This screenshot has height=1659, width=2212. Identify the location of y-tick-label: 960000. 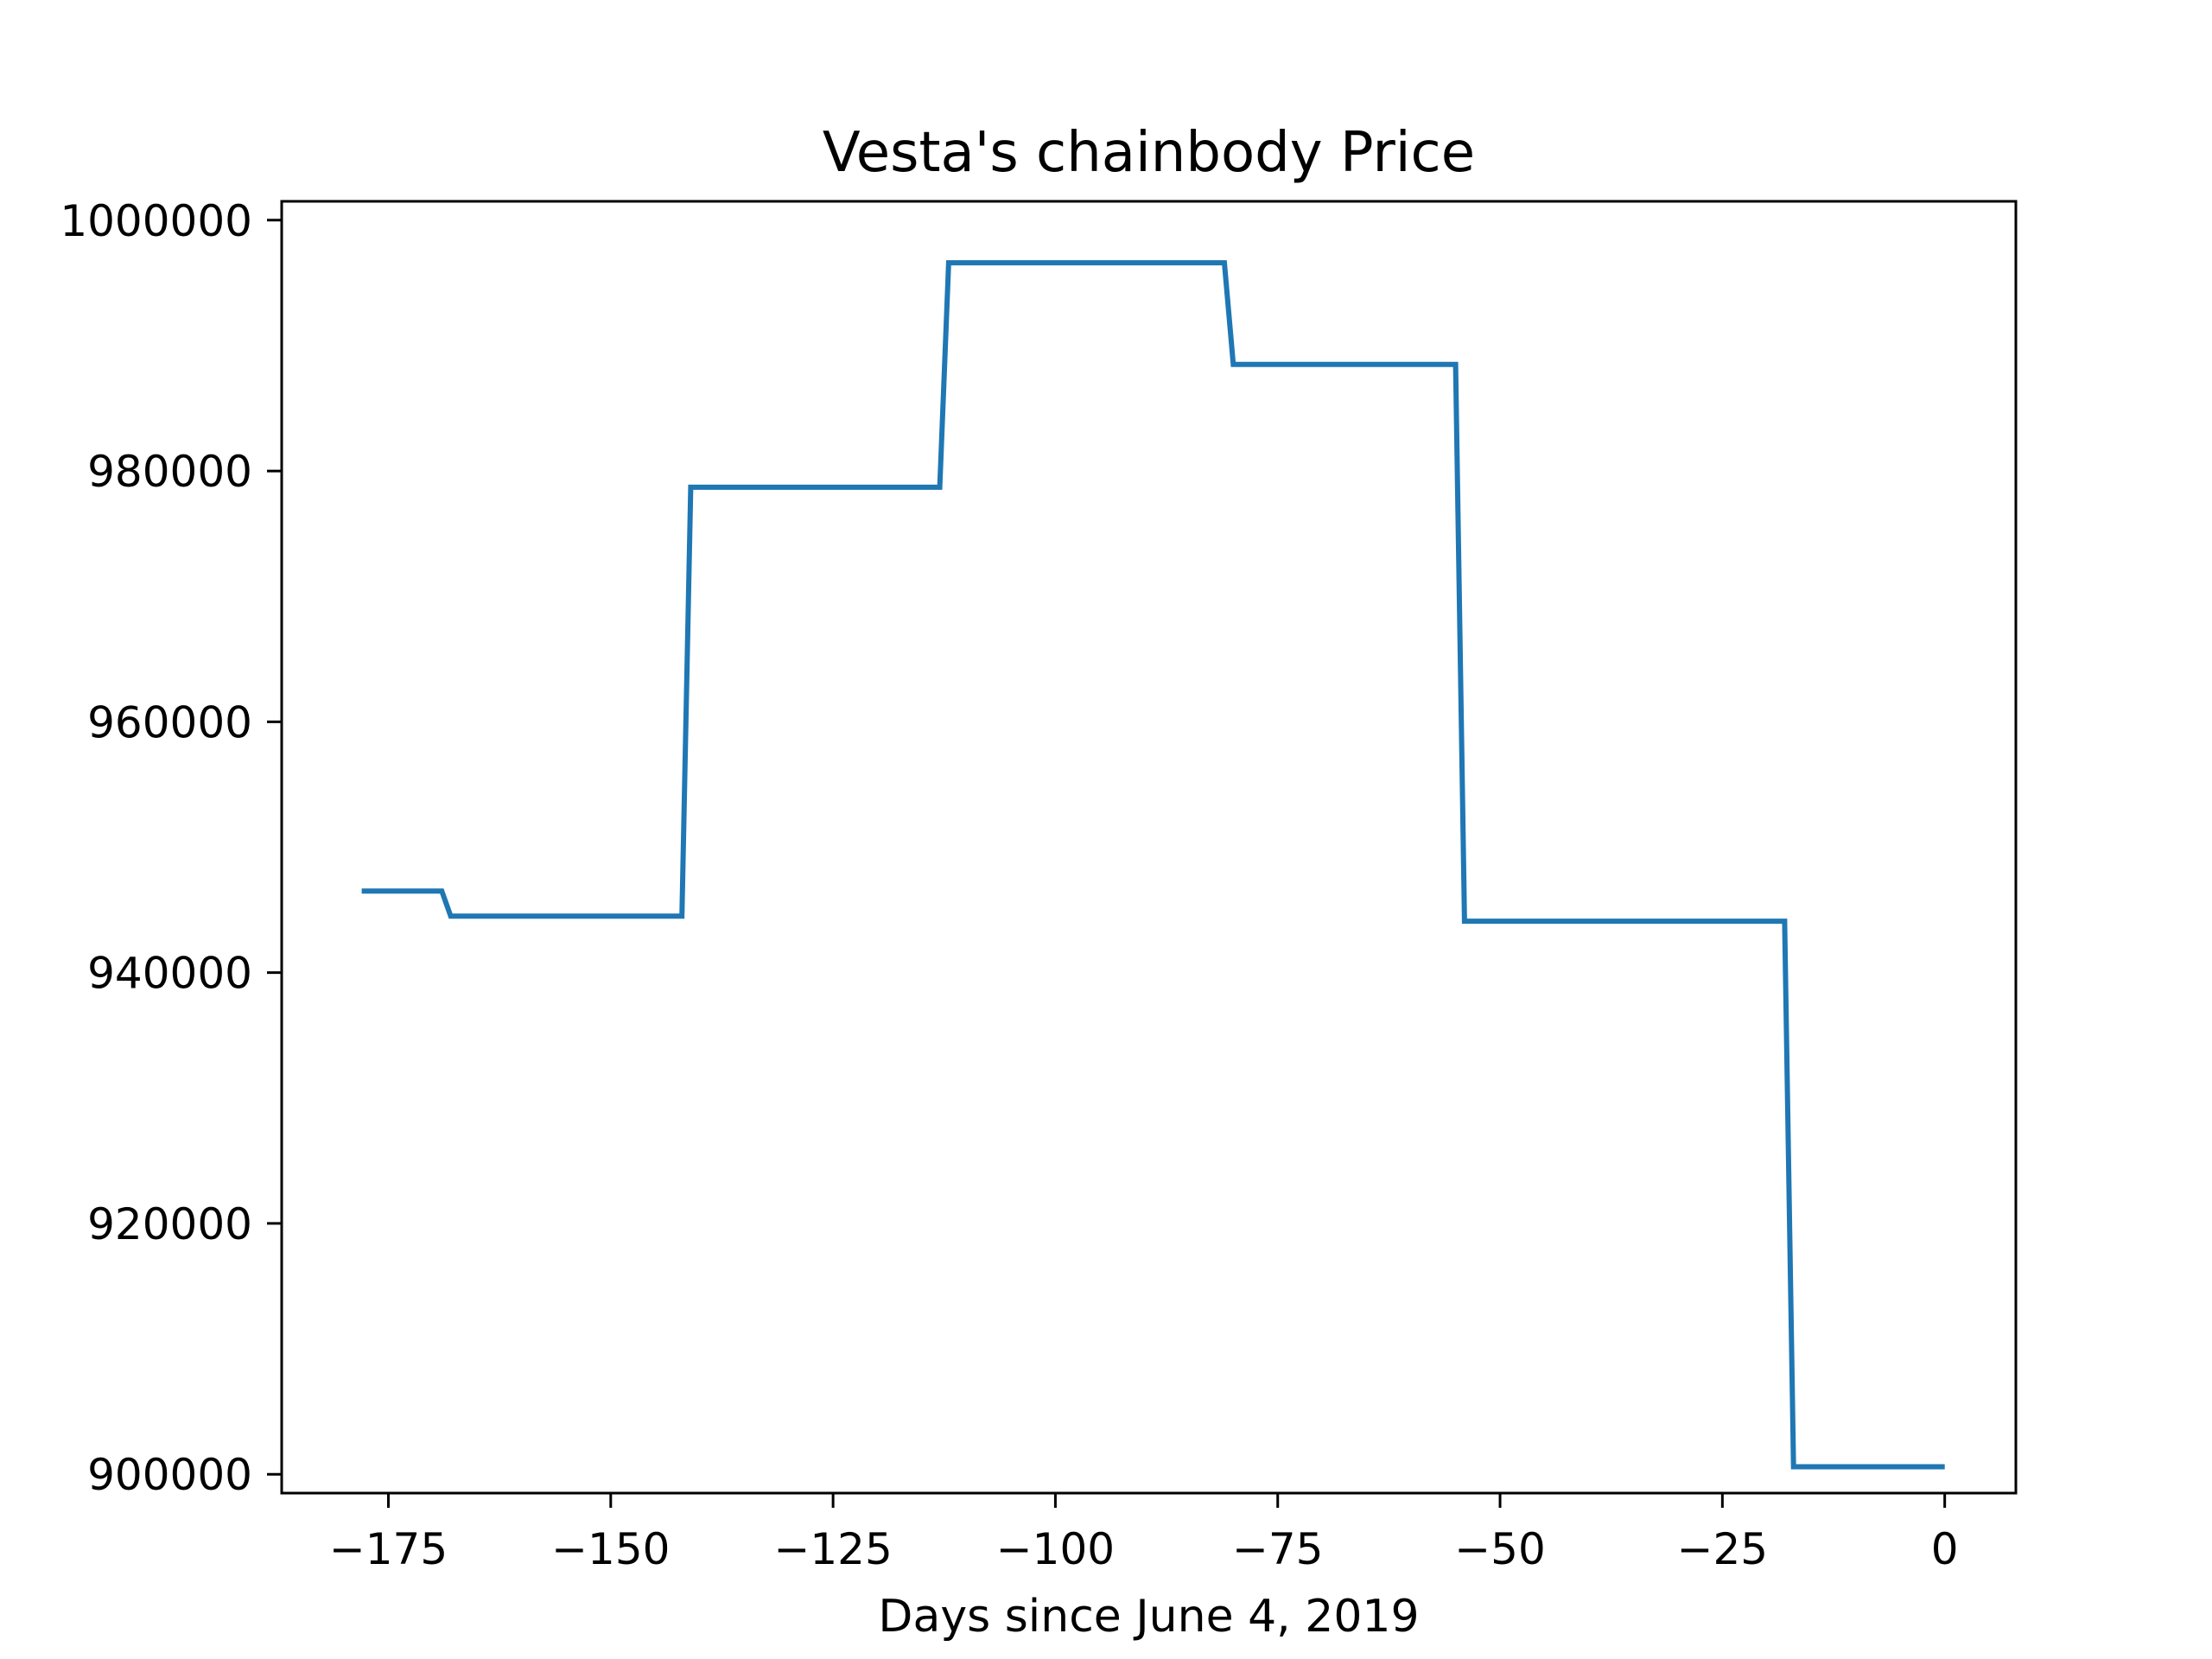
(169, 722).